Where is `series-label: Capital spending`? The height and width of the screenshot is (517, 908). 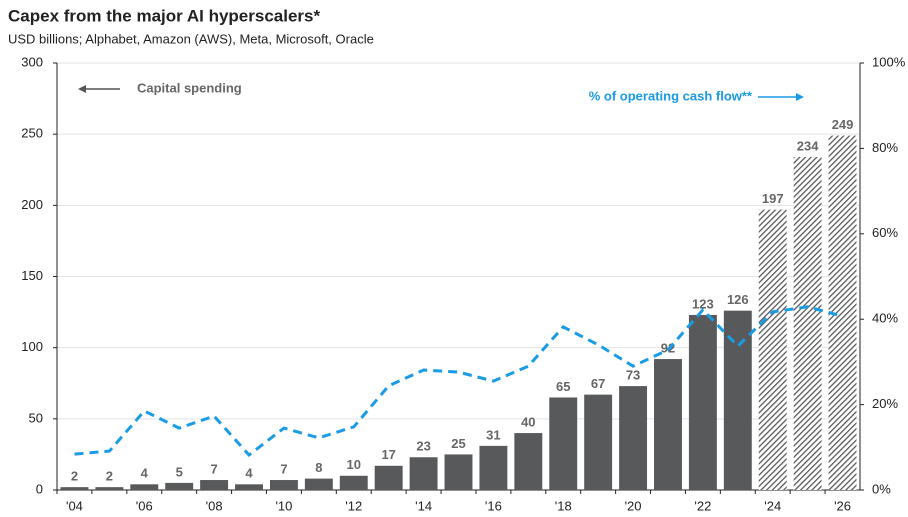
series-label: Capital spending is located at coordinates (189, 87).